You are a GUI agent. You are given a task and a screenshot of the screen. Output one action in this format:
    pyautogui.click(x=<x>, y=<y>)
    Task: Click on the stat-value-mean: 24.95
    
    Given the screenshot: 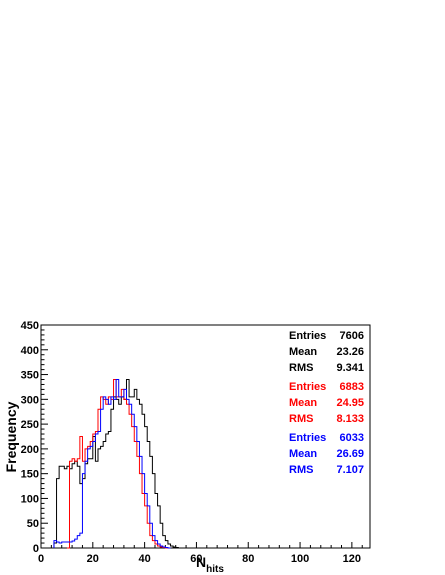 What is the action you would take?
    pyautogui.click(x=350, y=403)
    